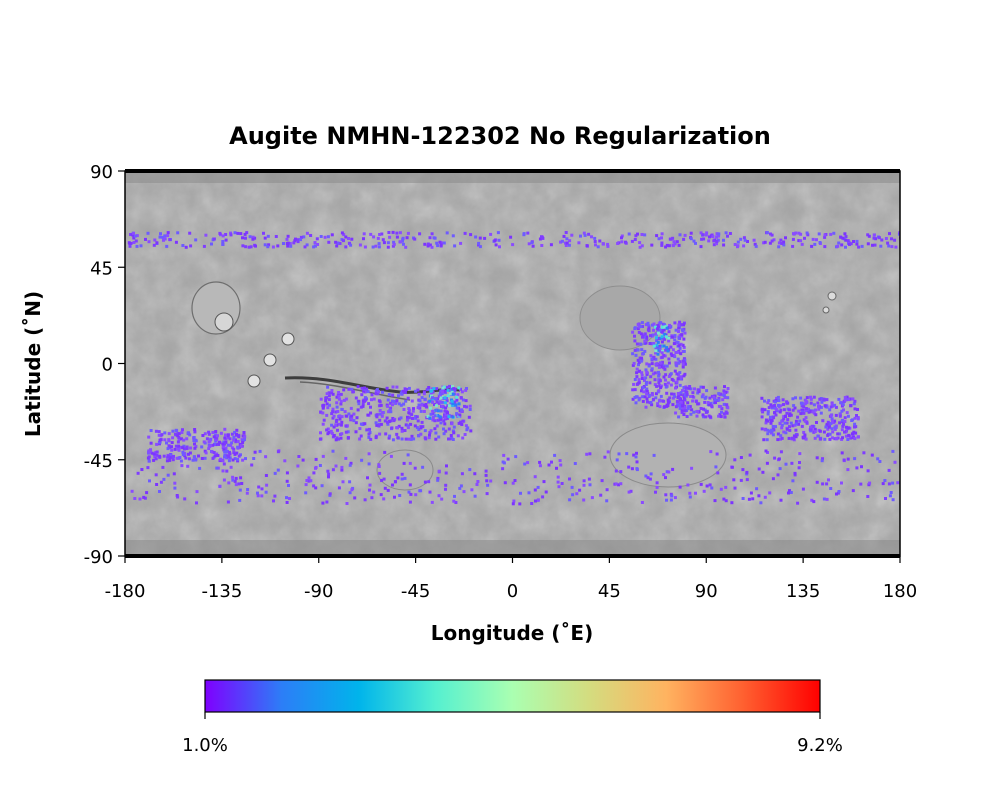 The width and height of the screenshot is (1000, 800). Describe the element at coordinates (98, 557) in the screenshot. I see `y-tick-label: -90` at that location.